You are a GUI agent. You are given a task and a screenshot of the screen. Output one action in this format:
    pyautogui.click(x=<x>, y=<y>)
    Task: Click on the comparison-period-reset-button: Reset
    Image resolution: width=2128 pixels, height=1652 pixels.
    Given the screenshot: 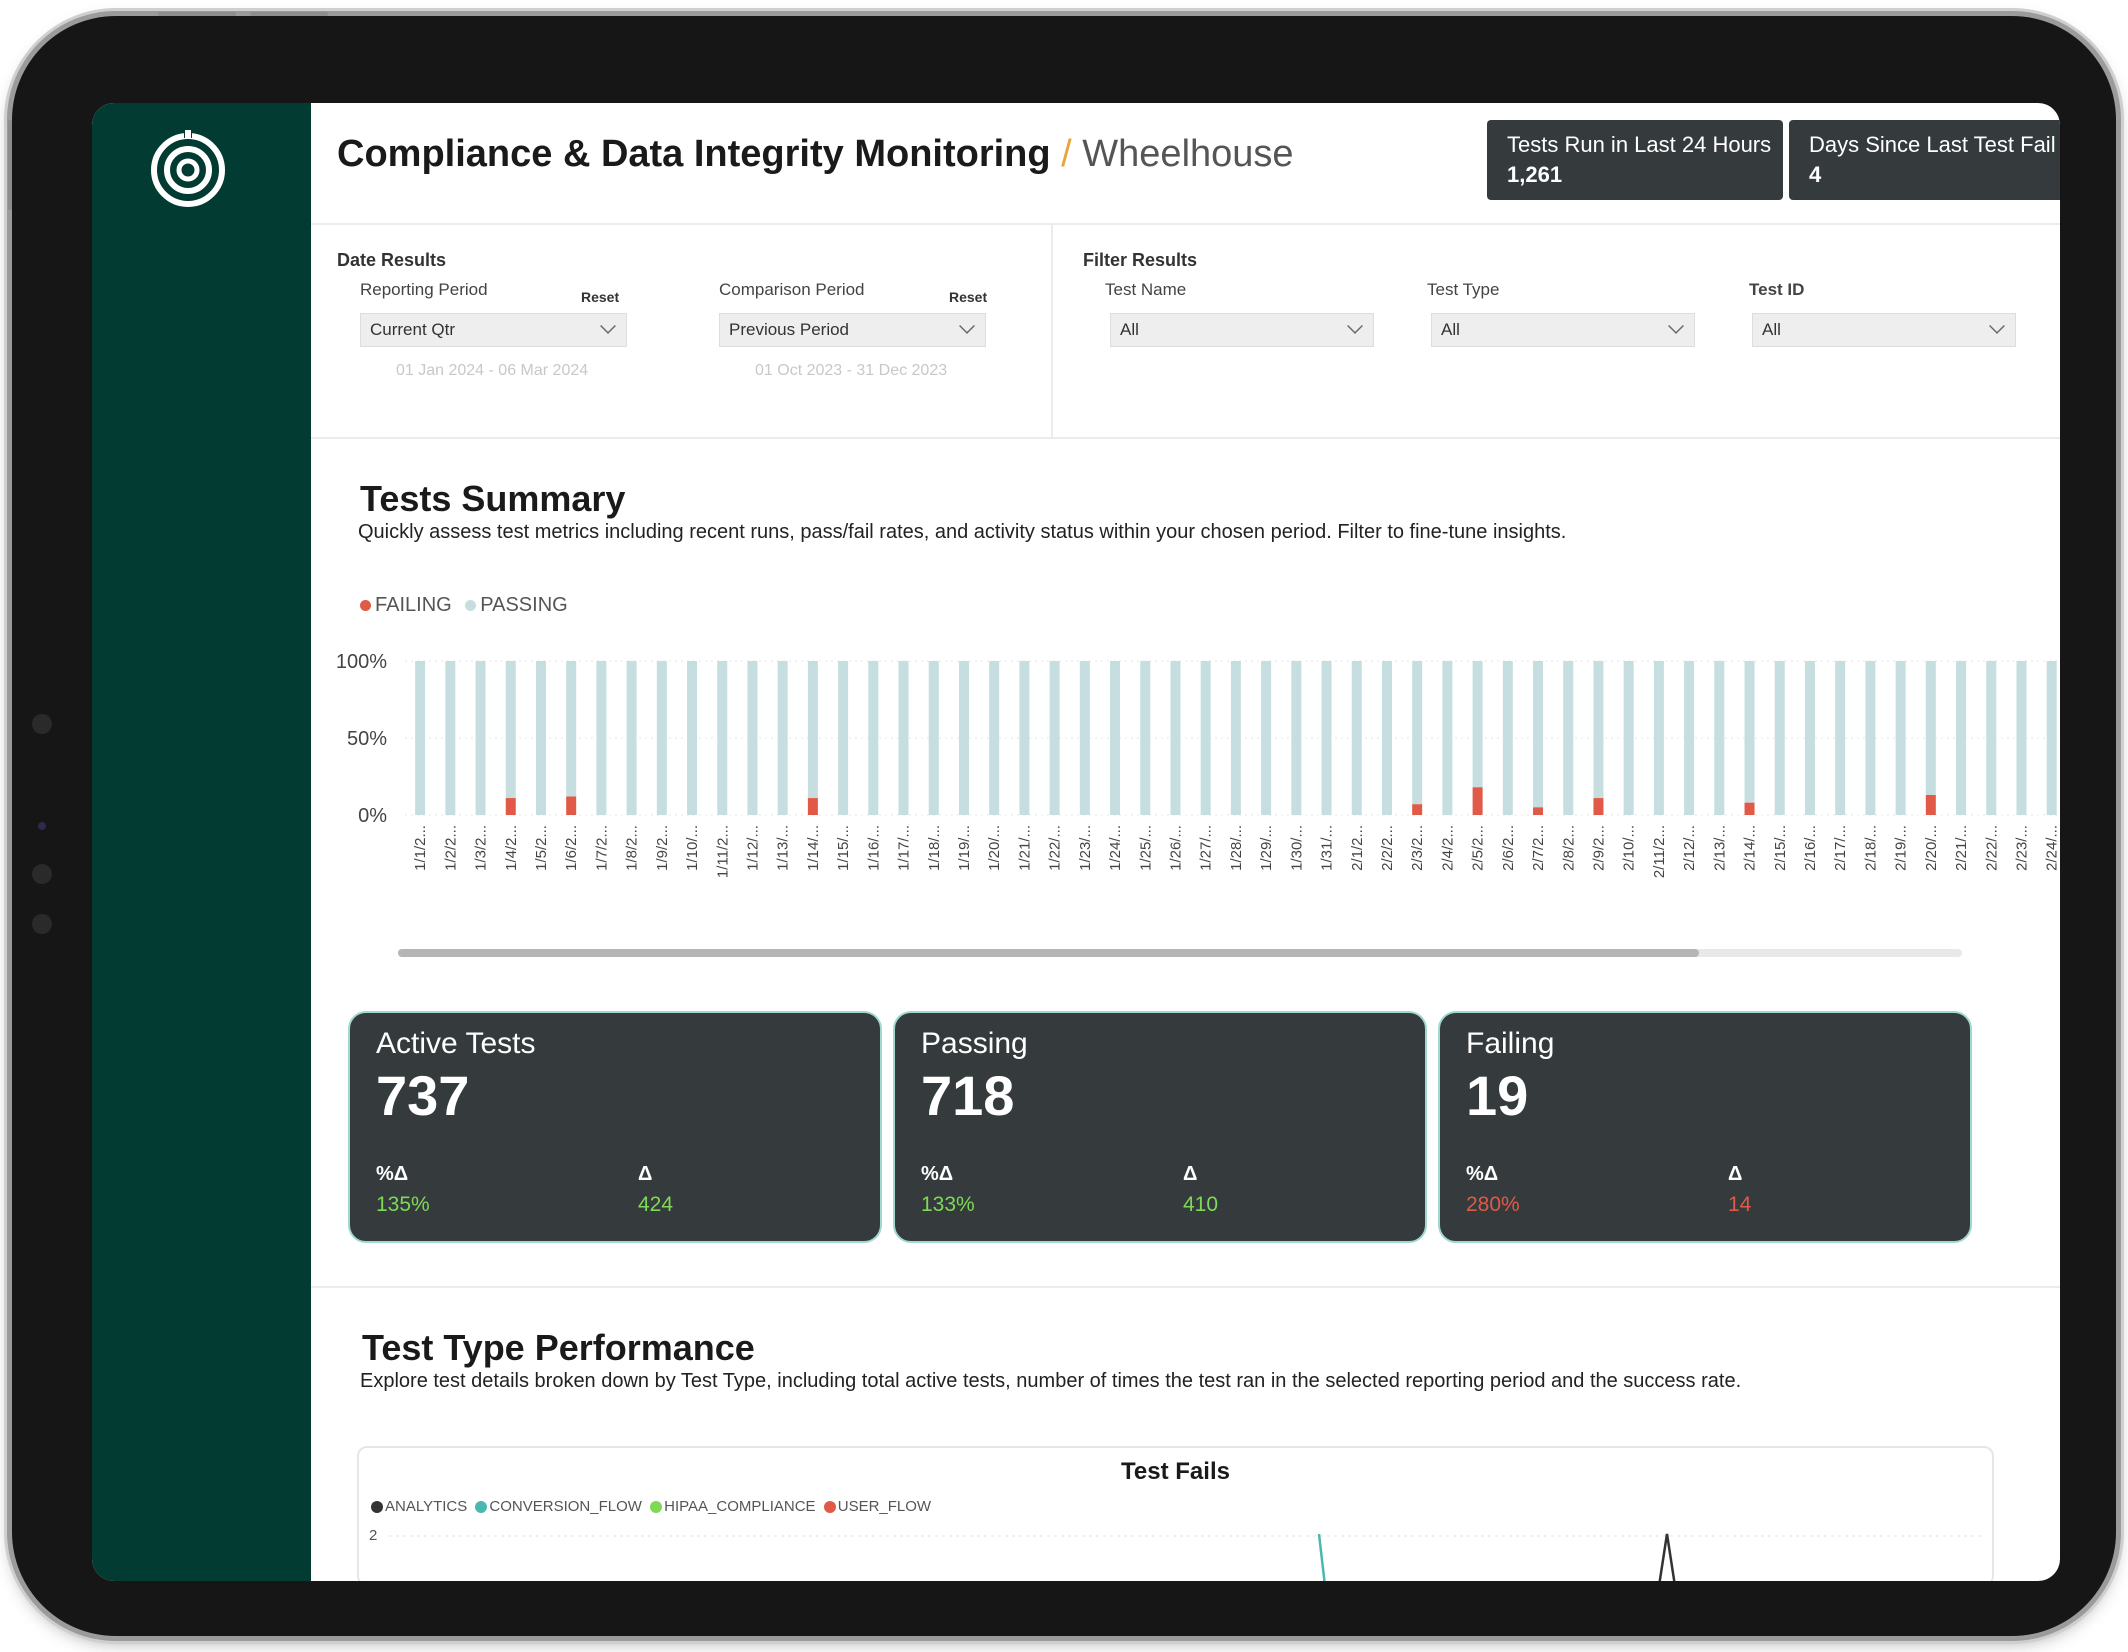 What is the action you would take?
    pyautogui.click(x=968, y=297)
    